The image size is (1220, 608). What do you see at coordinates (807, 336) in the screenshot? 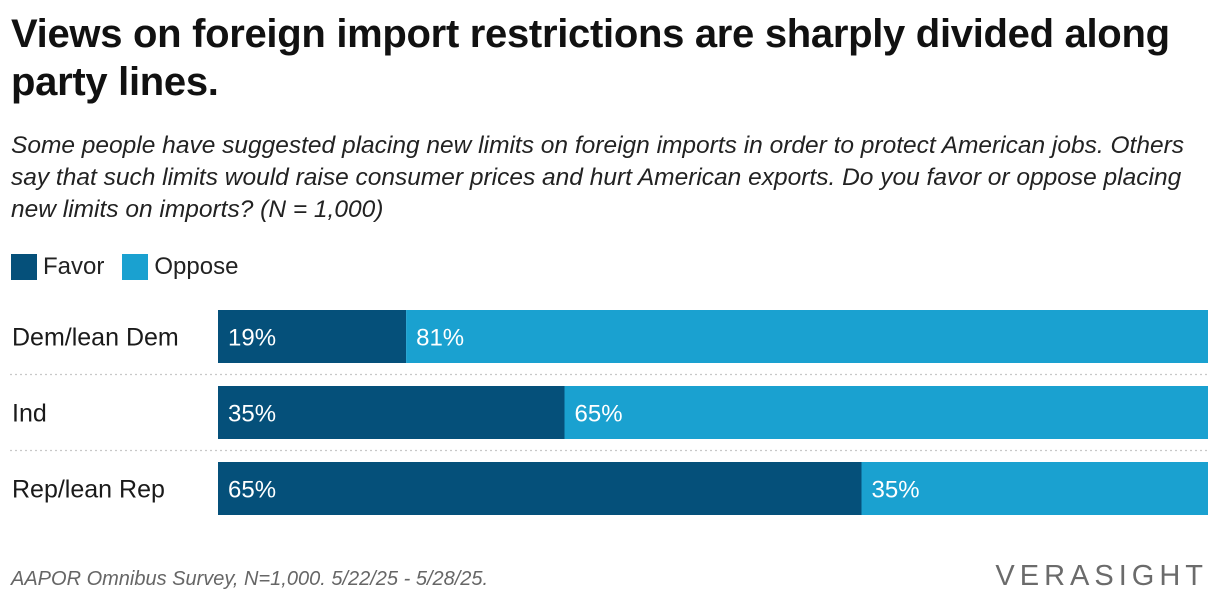
I see `bar-dem-lean-dem-oppose` at bounding box center [807, 336].